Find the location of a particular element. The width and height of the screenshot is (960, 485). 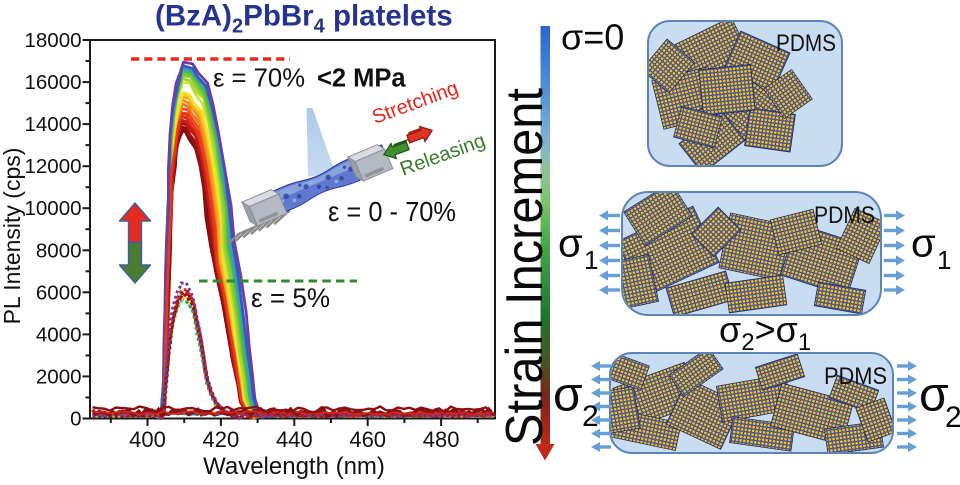

svg-text: 460 is located at coordinates (367, 439).